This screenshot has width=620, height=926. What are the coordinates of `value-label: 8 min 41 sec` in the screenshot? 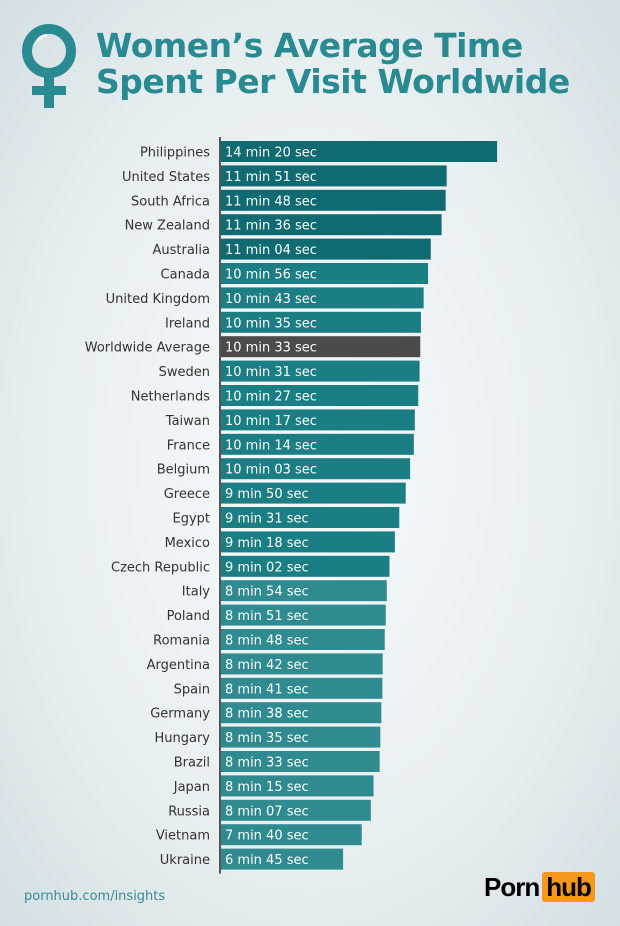 It's located at (267, 689).